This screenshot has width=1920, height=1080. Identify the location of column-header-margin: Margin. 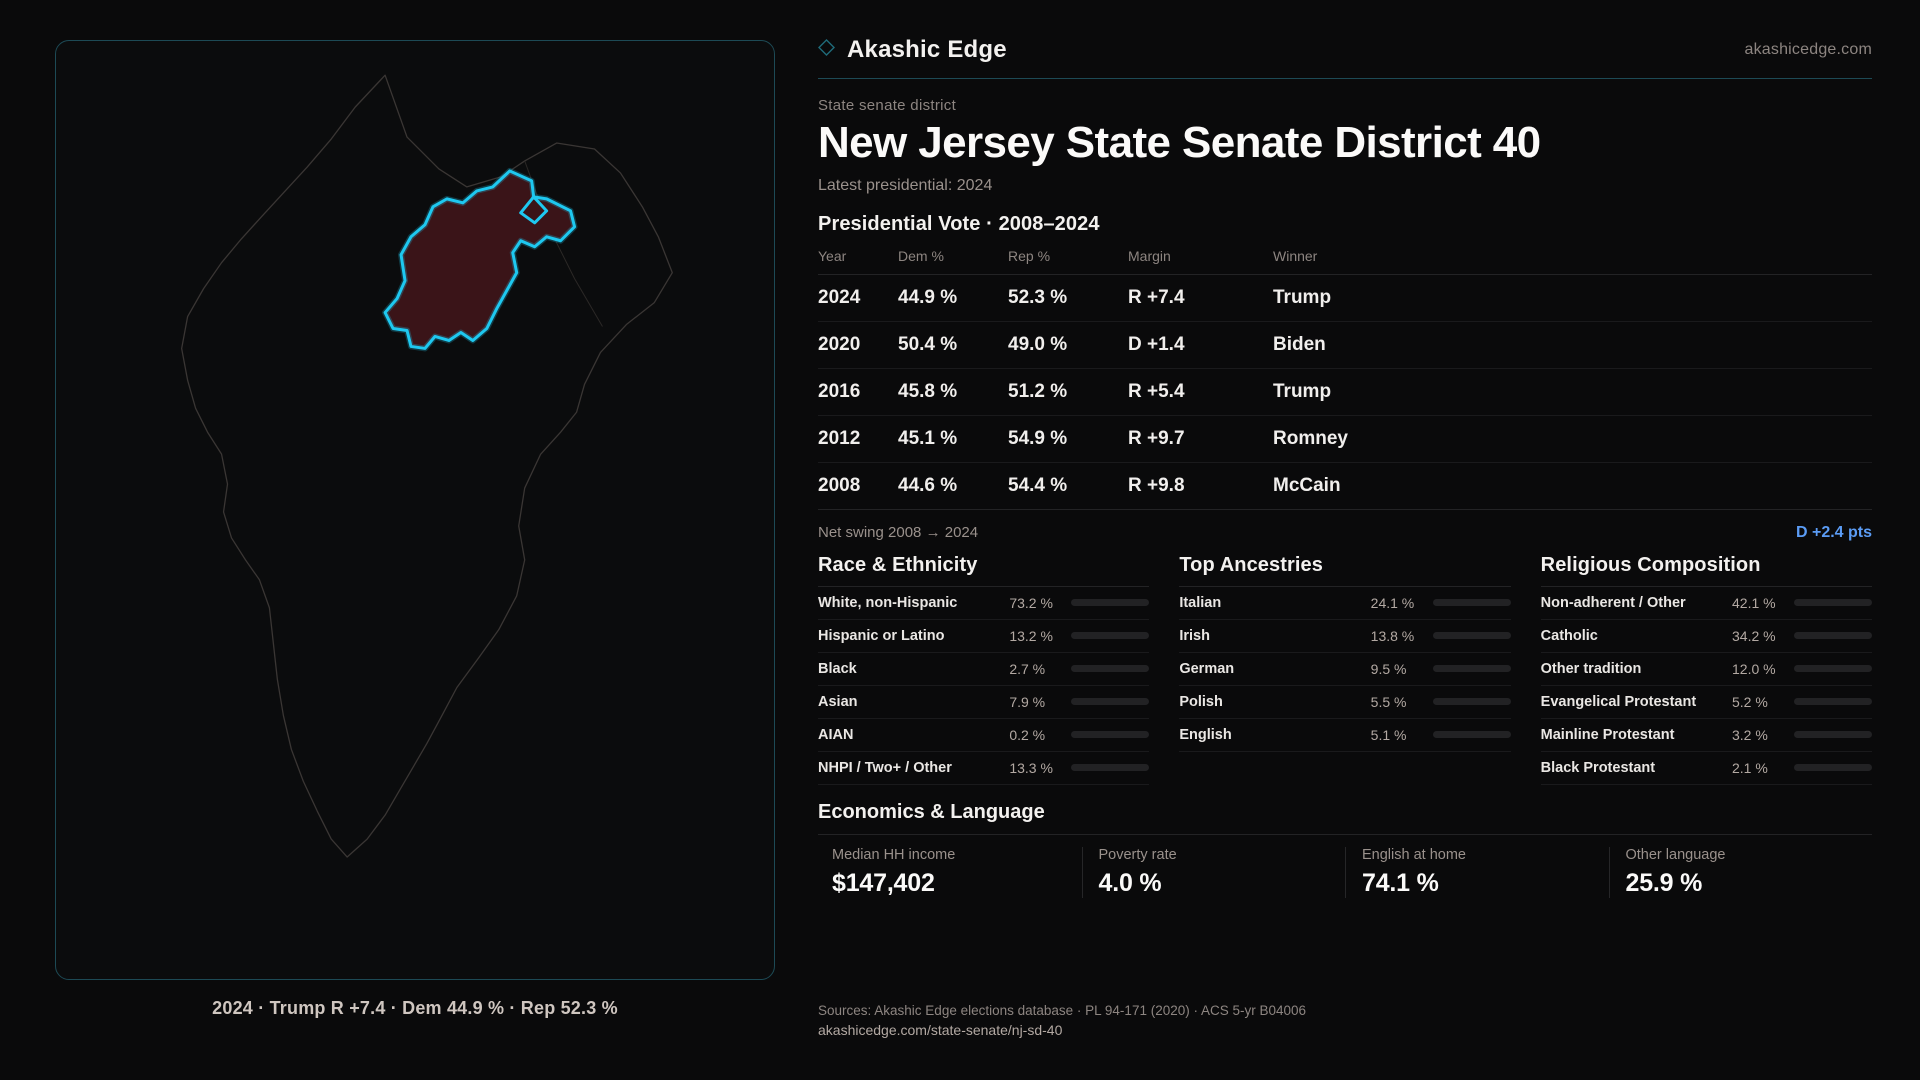
(1200, 261).